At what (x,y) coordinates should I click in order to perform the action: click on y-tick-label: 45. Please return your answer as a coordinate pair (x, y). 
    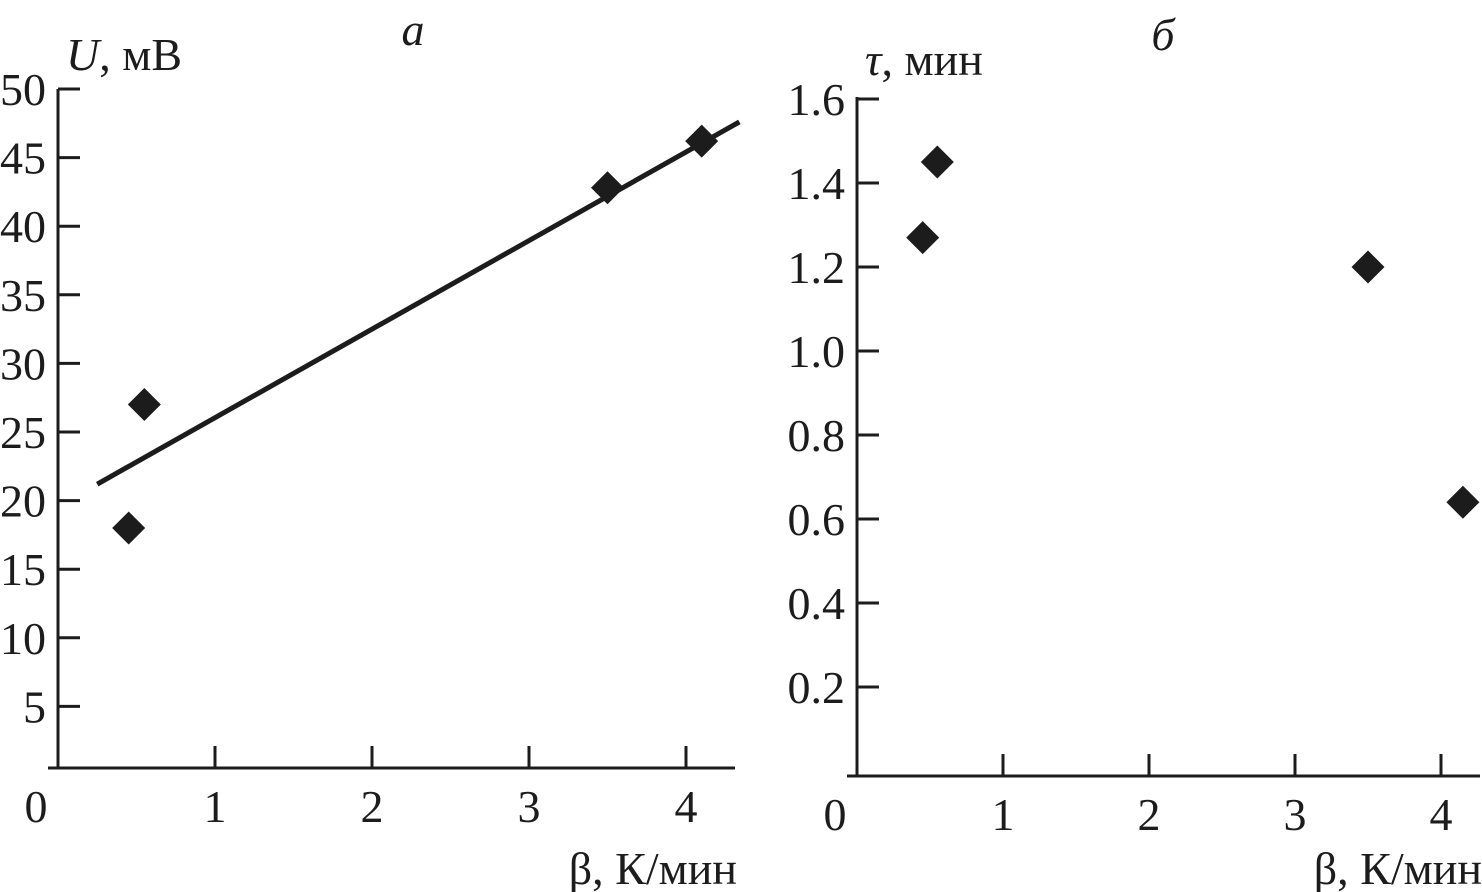
    Looking at the image, I should click on (23, 158).